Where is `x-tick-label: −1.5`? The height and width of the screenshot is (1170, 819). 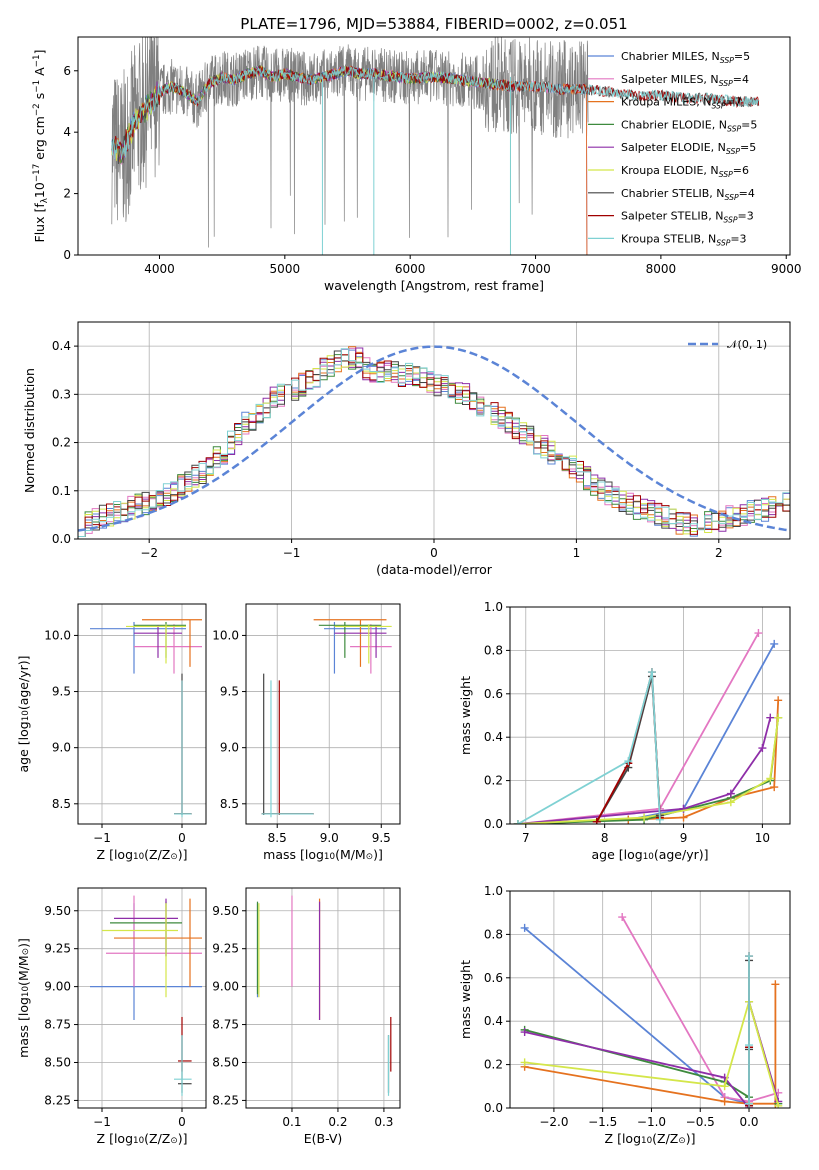 x-tick-label: −1.5 is located at coordinates (602, 1122).